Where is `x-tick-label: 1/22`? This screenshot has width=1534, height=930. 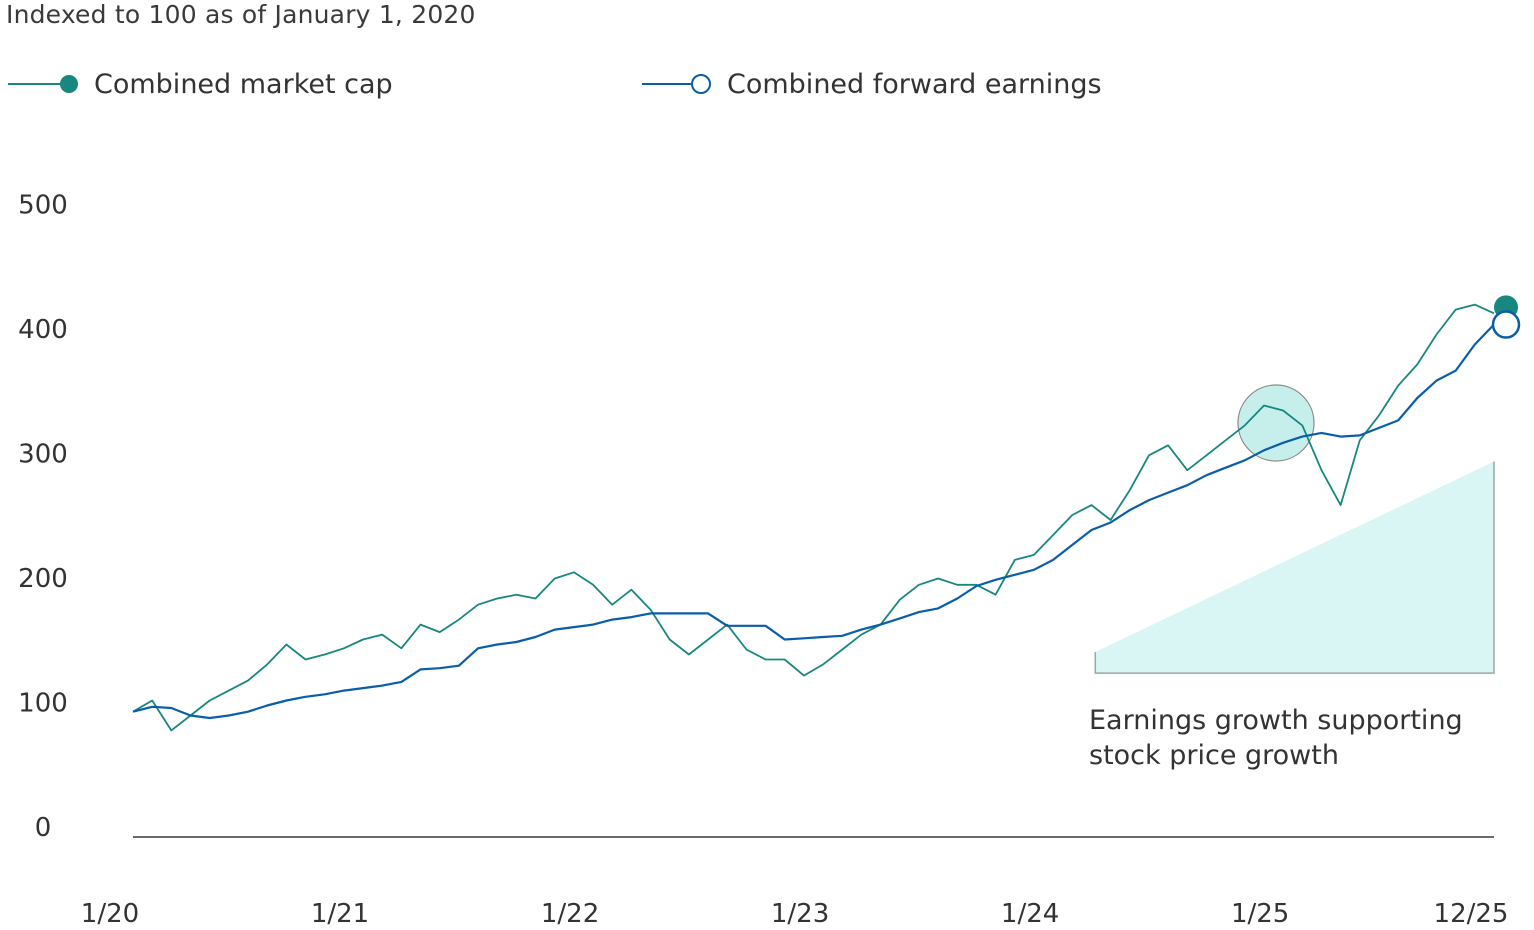 x-tick-label: 1/22 is located at coordinates (570, 914).